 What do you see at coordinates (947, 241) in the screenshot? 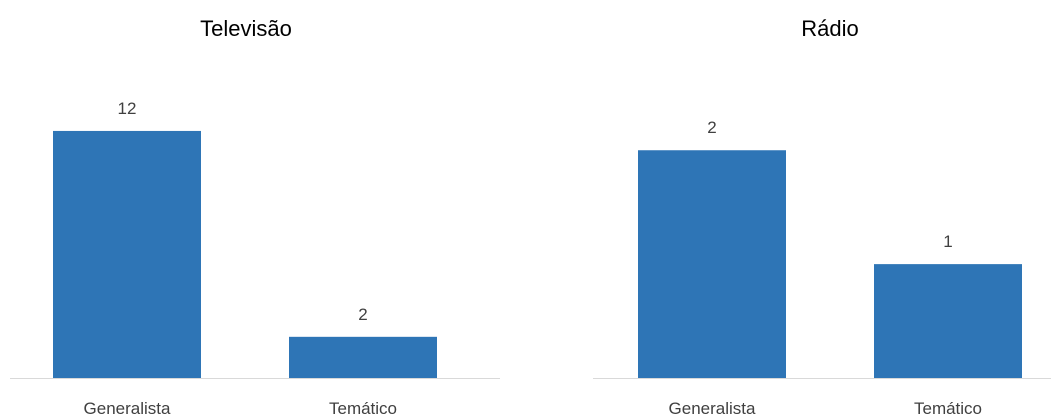
I see `data-label: 1` at bounding box center [947, 241].